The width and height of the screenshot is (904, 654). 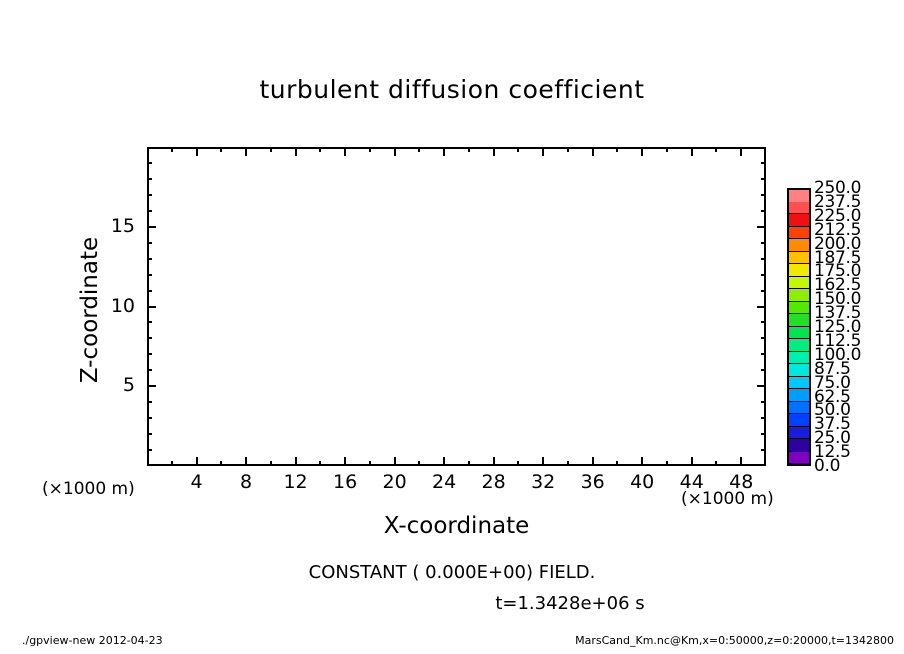 I want to click on colorbar-tick-label: 0.0, so click(x=827, y=466).